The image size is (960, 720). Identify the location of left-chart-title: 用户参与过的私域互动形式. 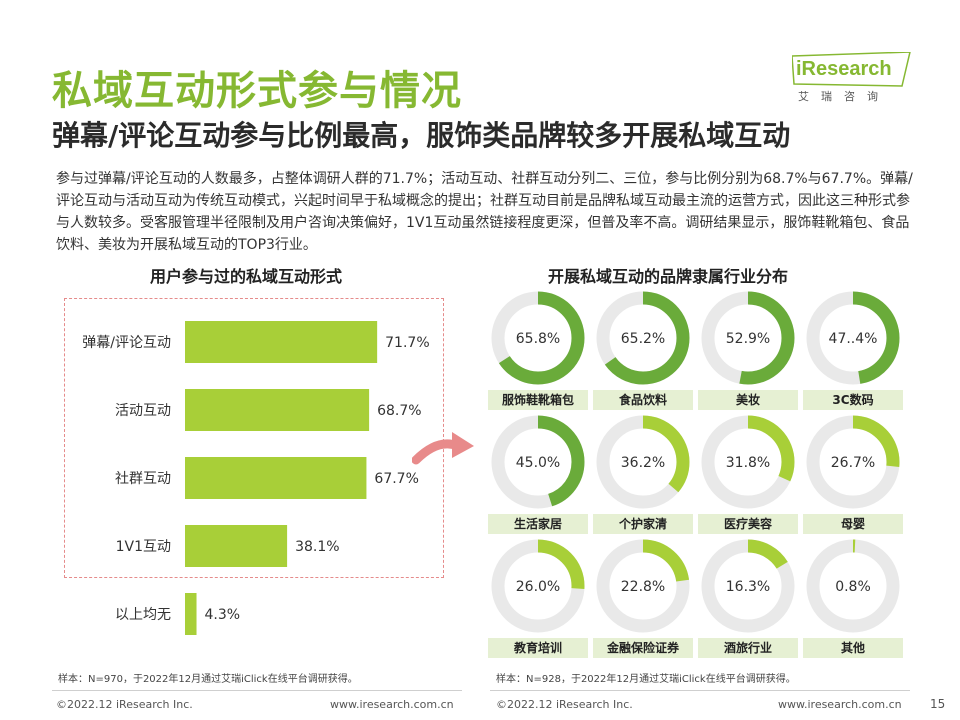
(246, 276).